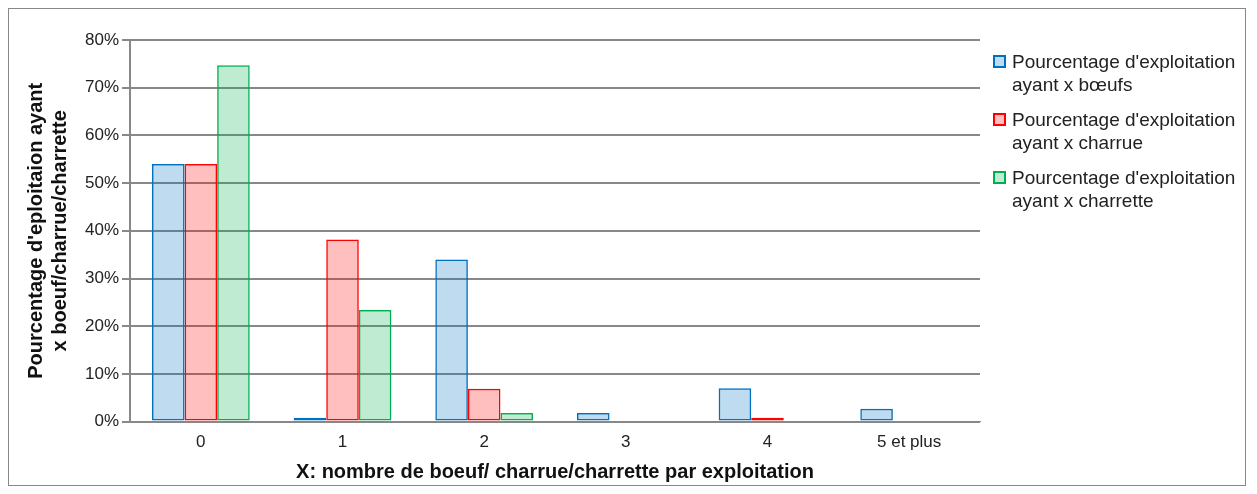 This screenshot has height=494, width=1257. Describe the element at coordinates (107, 421) in the screenshot. I see `y-tick-label: 0%` at that location.